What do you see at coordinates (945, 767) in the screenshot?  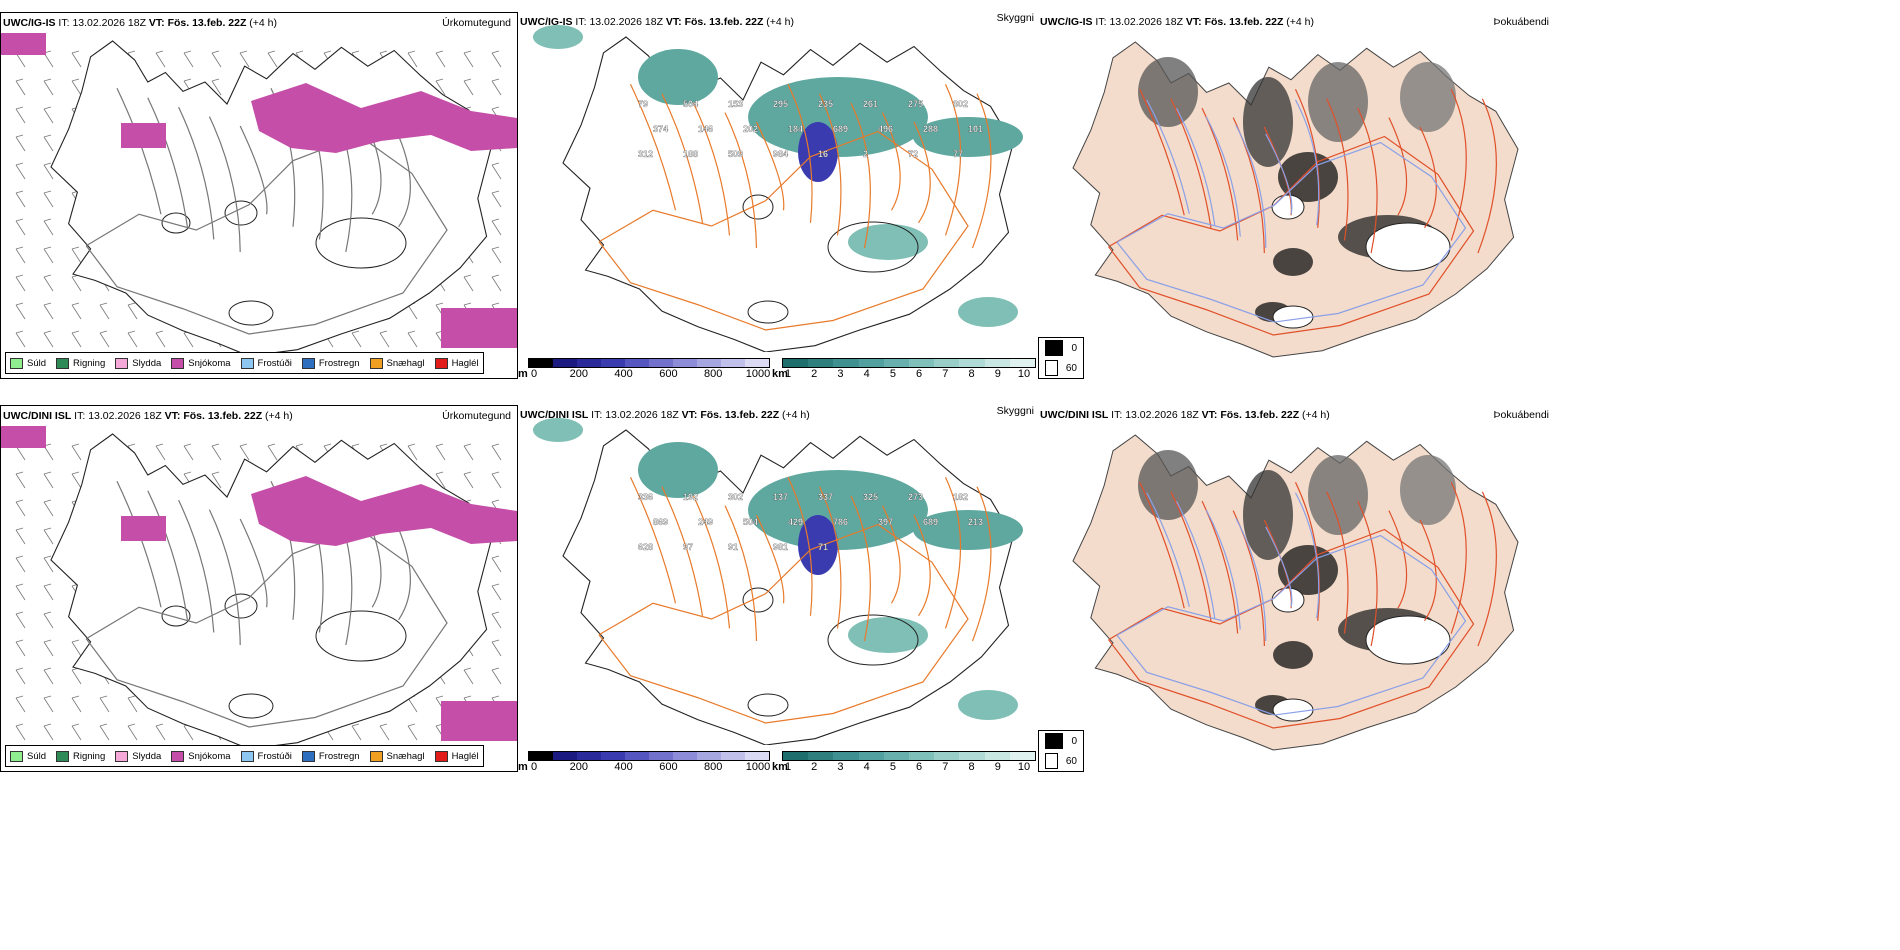 I see `colorbar-tick: 7` at bounding box center [945, 767].